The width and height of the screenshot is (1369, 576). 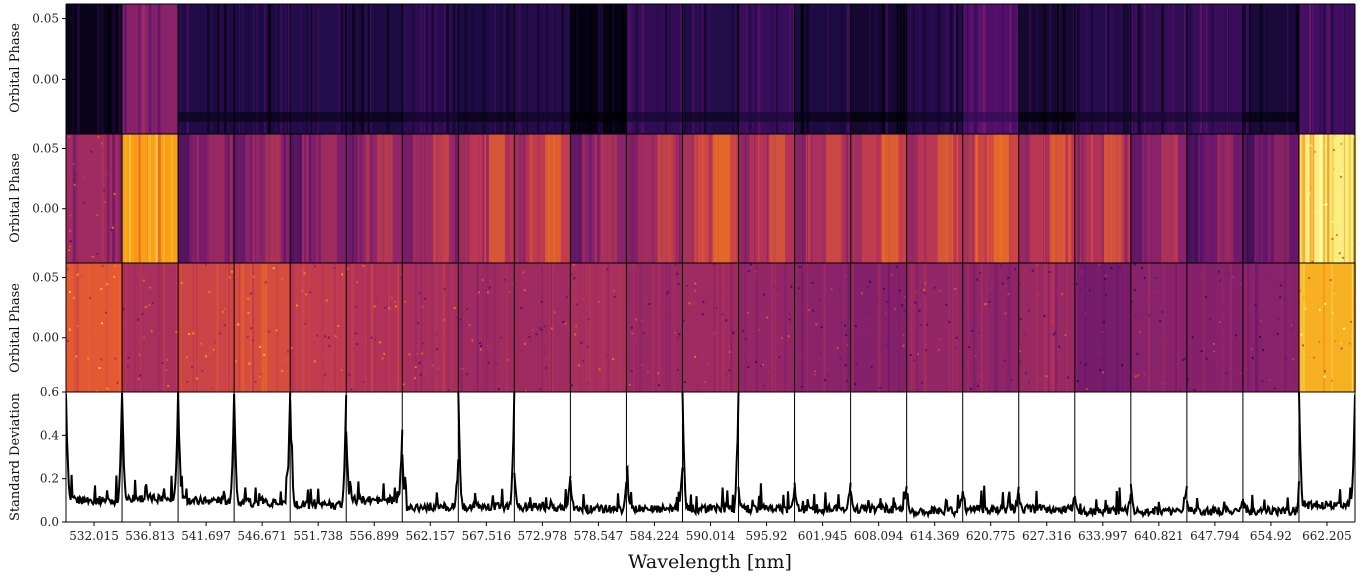 What do you see at coordinates (1215, 536) in the screenshot?
I see `x-tick-label: 647.794` at bounding box center [1215, 536].